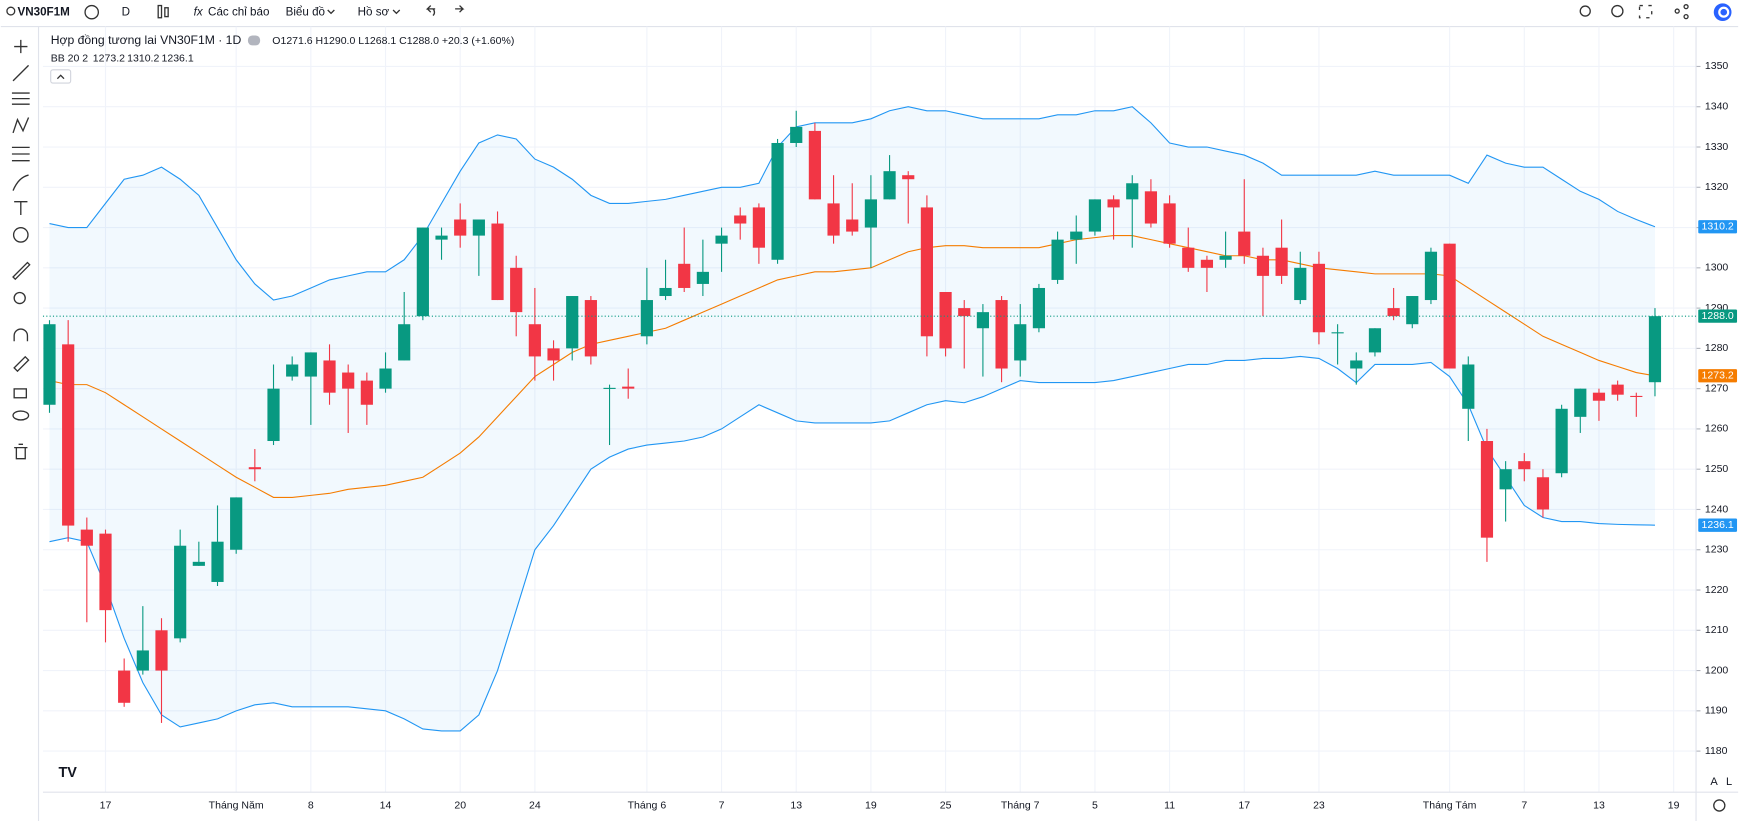 The height and width of the screenshot is (821, 1739). Describe the element at coordinates (236, 805) in the screenshot. I see `x-tick-label: Tháng Năm` at that location.